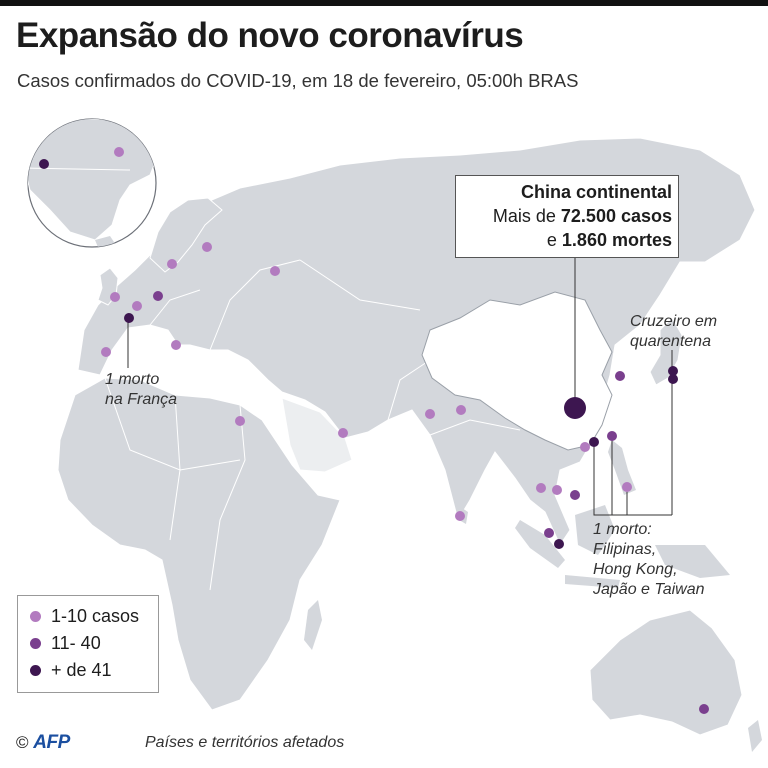  What do you see at coordinates (94, 616) in the screenshot?
I see `legend-item-light: 1-10 casos` at bounding box center [94, 616].